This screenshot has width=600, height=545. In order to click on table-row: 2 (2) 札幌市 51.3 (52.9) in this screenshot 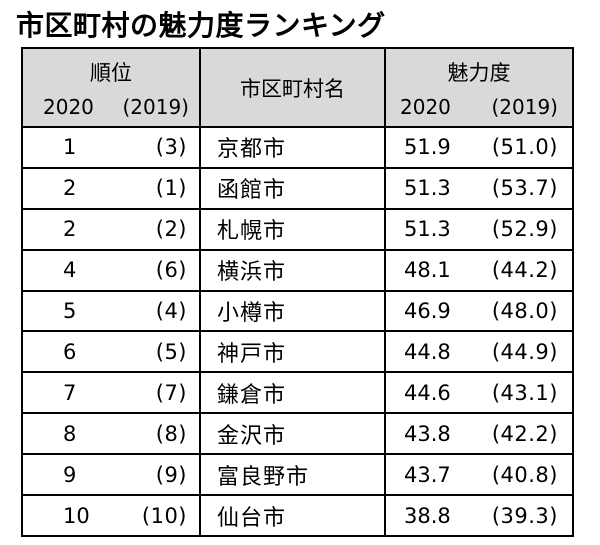, I will do `click(297, 229)`.